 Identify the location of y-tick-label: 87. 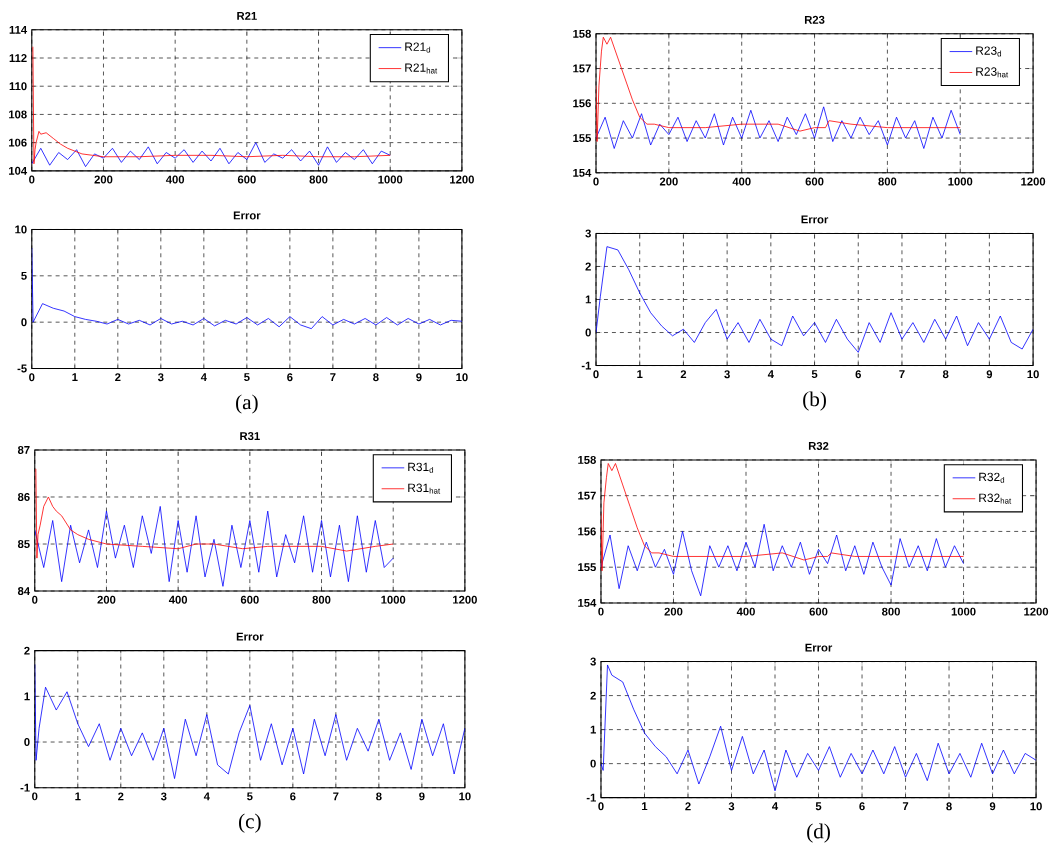
(23, 449).